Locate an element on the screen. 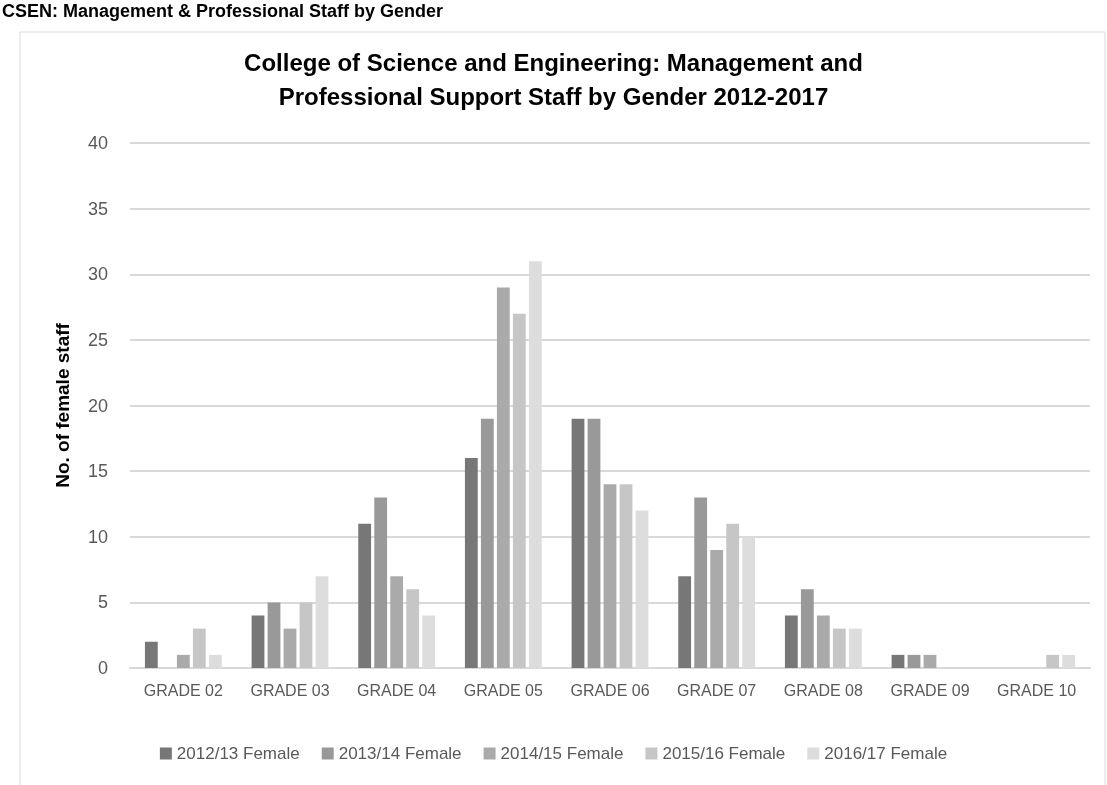 This screenshot has height=785, width=1107. y-tick-label: 20 is located at coordinates (97, 405).